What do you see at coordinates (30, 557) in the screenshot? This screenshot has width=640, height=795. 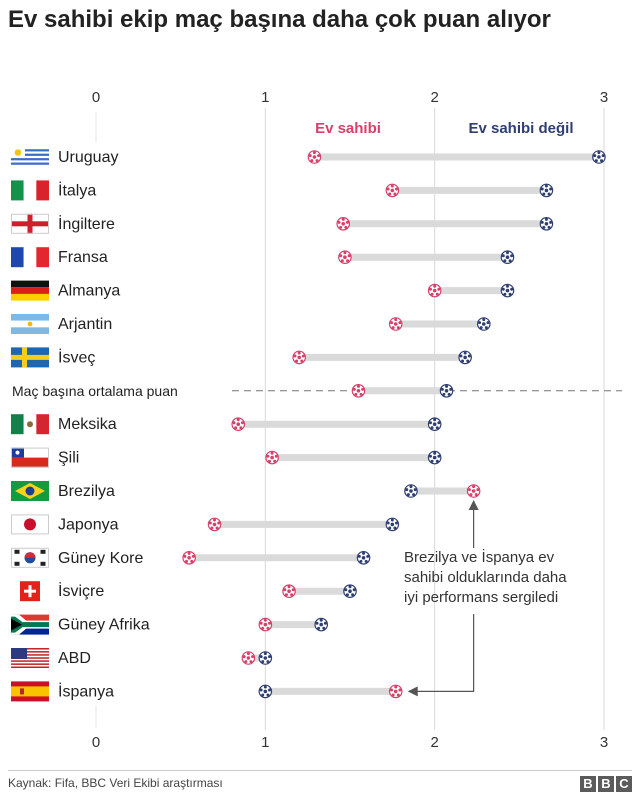 I see `flag-south-korea-icon` at bounding box center [30, 557].